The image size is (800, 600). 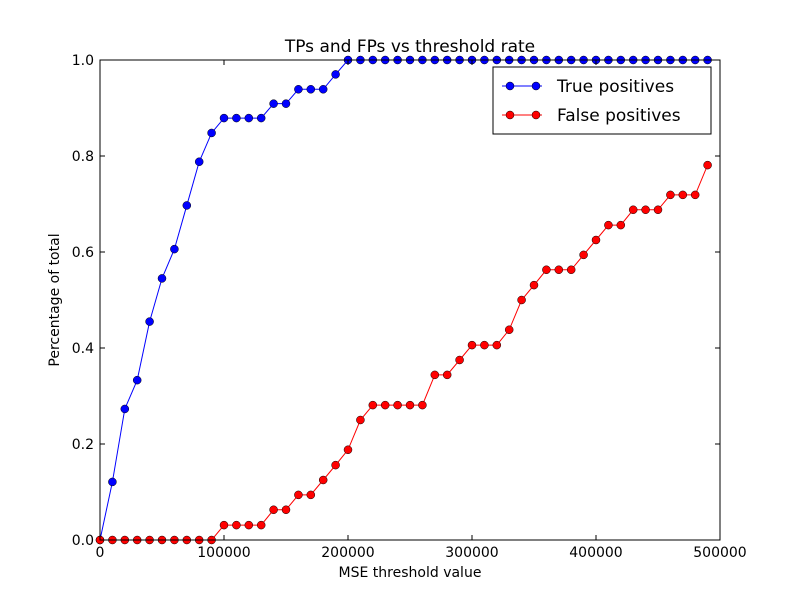 I want to click on legend-false-positives-marker-right, so click(x=536, y=115).